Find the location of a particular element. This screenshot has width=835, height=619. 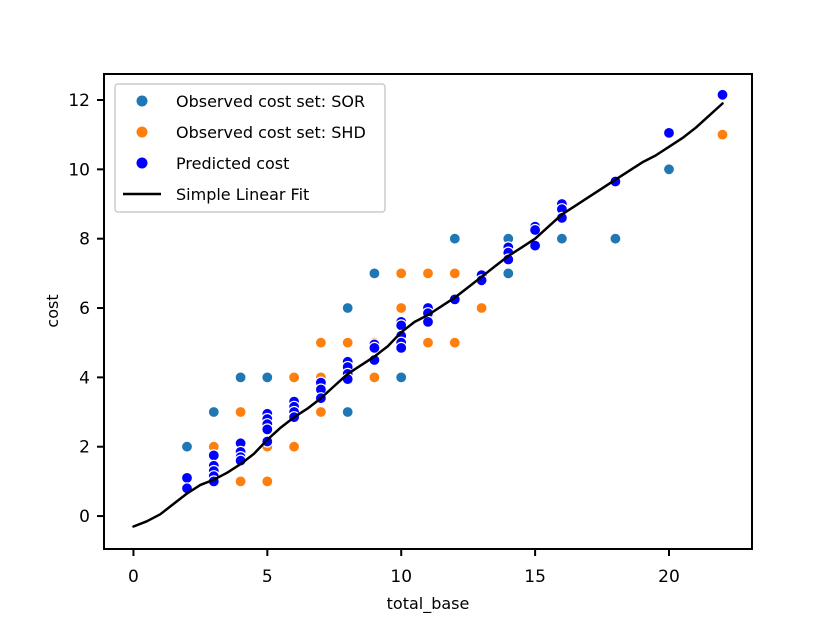

x-tick-label: 20 is located at coordinates (669, 577).